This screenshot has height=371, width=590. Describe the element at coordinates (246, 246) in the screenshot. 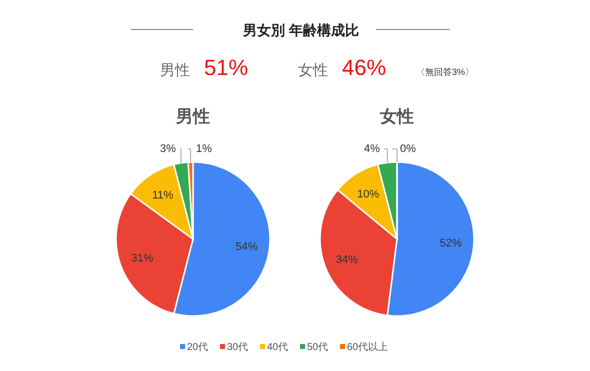

I see `data-label: 54%` at that location.